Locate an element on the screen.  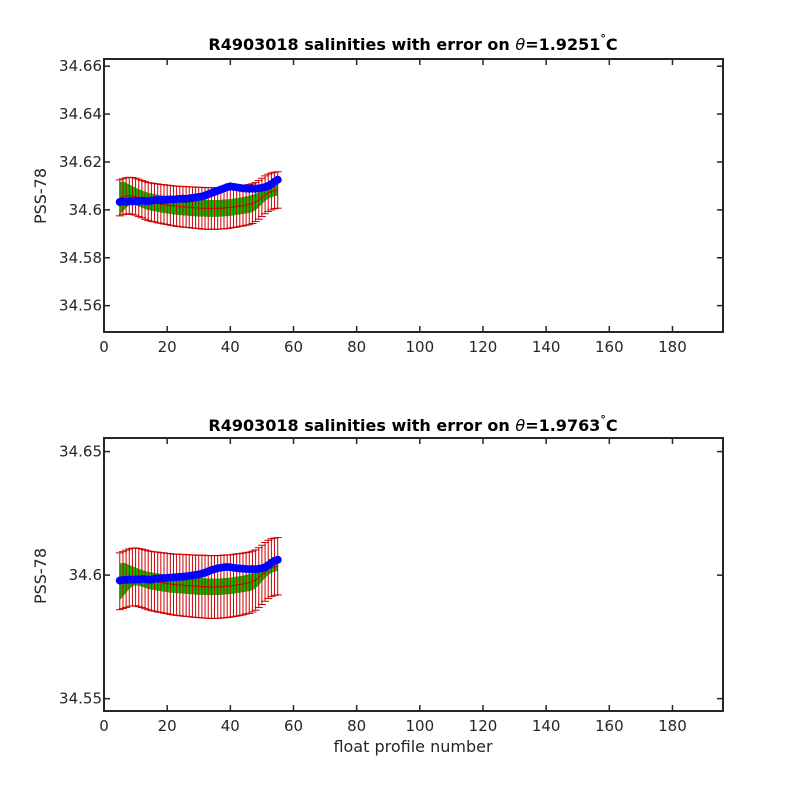
chart-top-x-tick-label: 160 is located at coordinates (609, 347).